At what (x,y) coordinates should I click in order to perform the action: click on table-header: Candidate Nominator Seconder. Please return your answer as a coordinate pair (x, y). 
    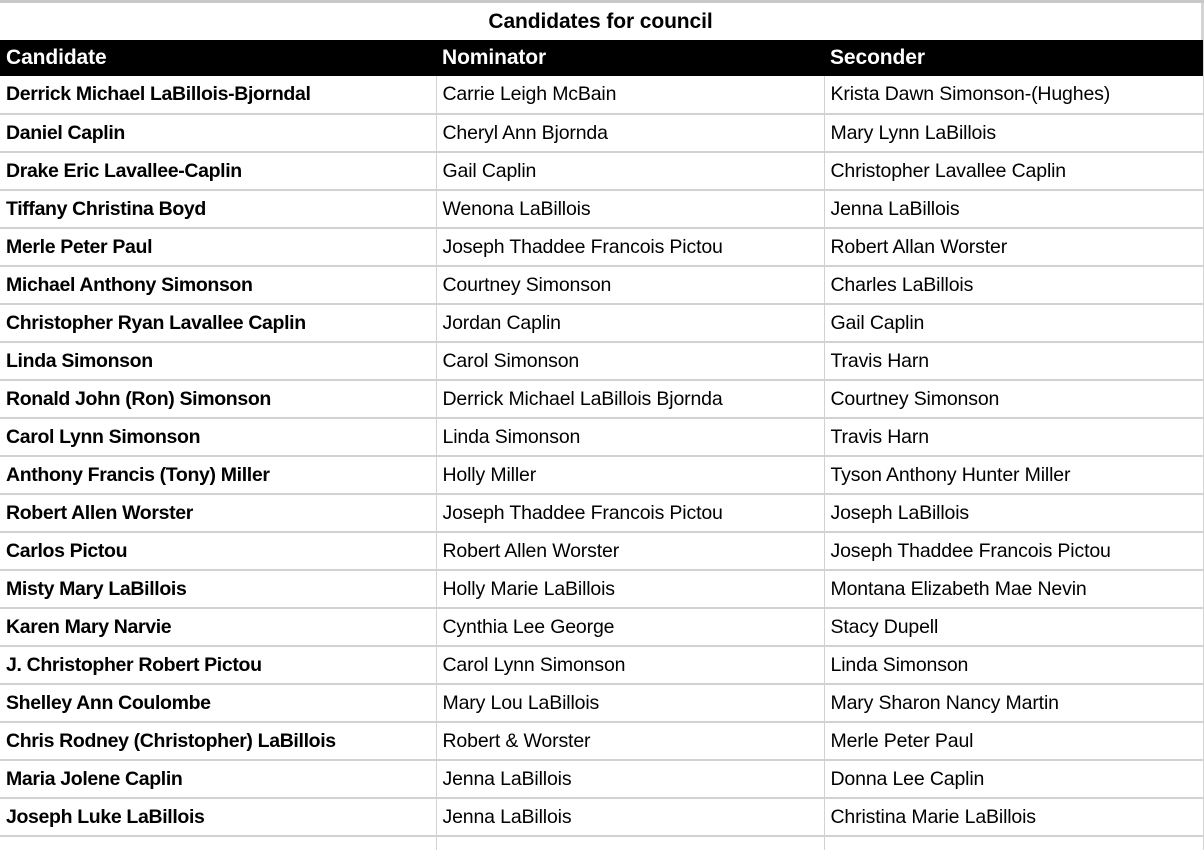
    Looking at the image, I should click on (602, 58).